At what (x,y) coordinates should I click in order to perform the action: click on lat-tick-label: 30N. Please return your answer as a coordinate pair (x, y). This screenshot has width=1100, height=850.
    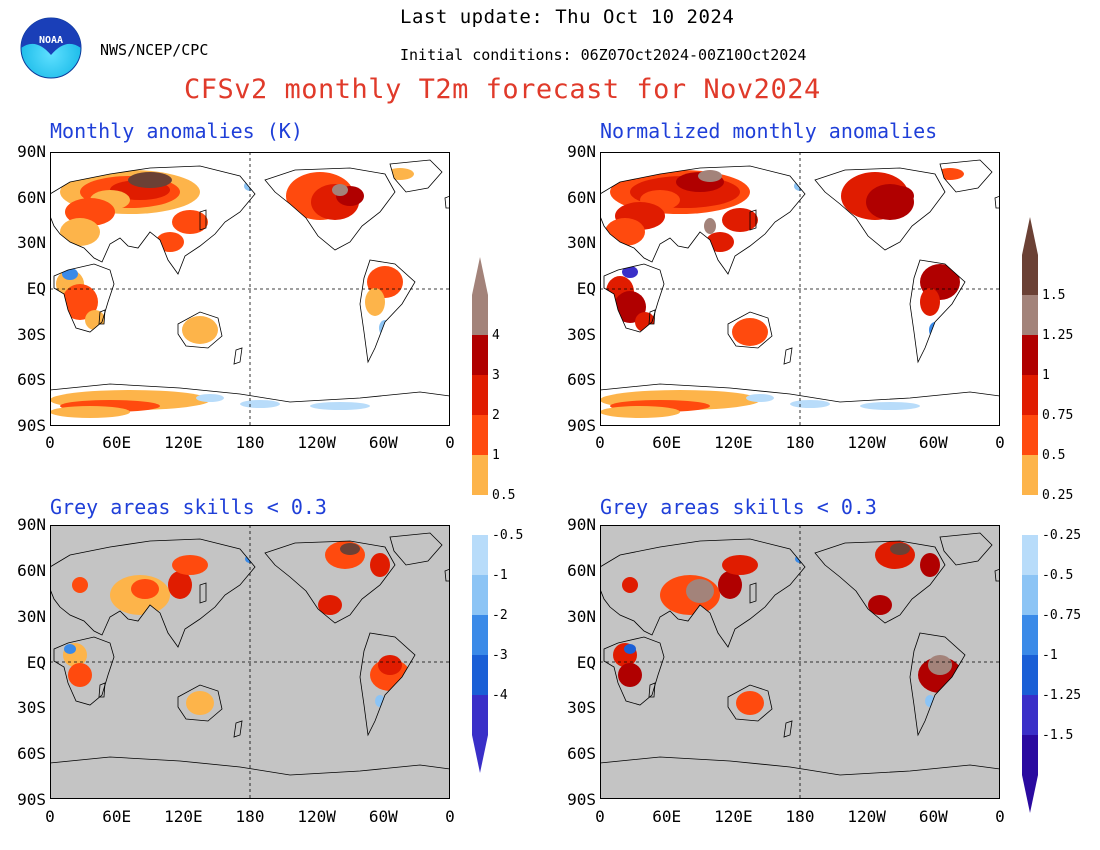
    Looking at the image, I should click on (31, 616).